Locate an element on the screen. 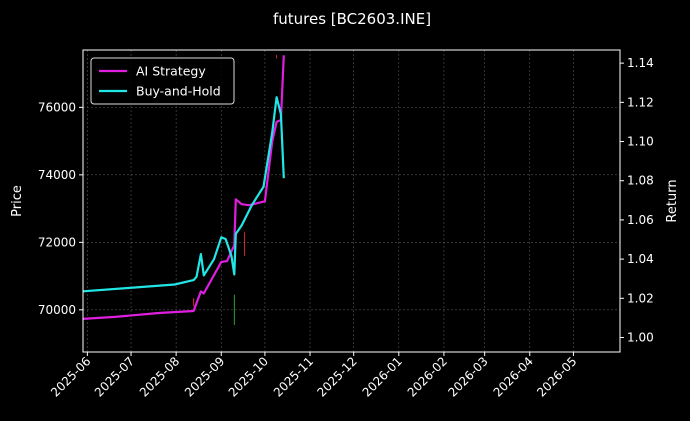  y-axis-right: 1.00 1.02 1.04 1.06 1.08 1.10 1.12 1.14 is located at coordinates (637, 200).